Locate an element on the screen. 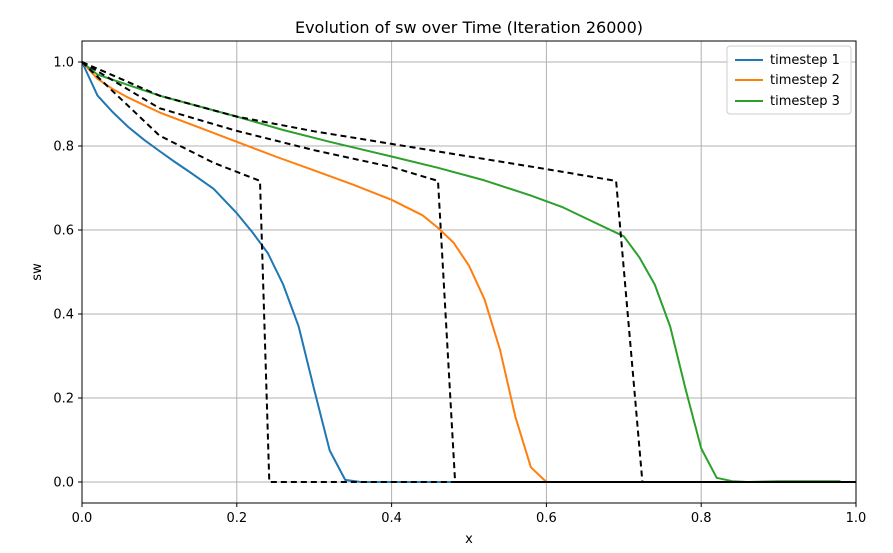 This screenshot has width=893, height=553. y-tick-label-5: 1.0 is located at coordinates (63, 63).